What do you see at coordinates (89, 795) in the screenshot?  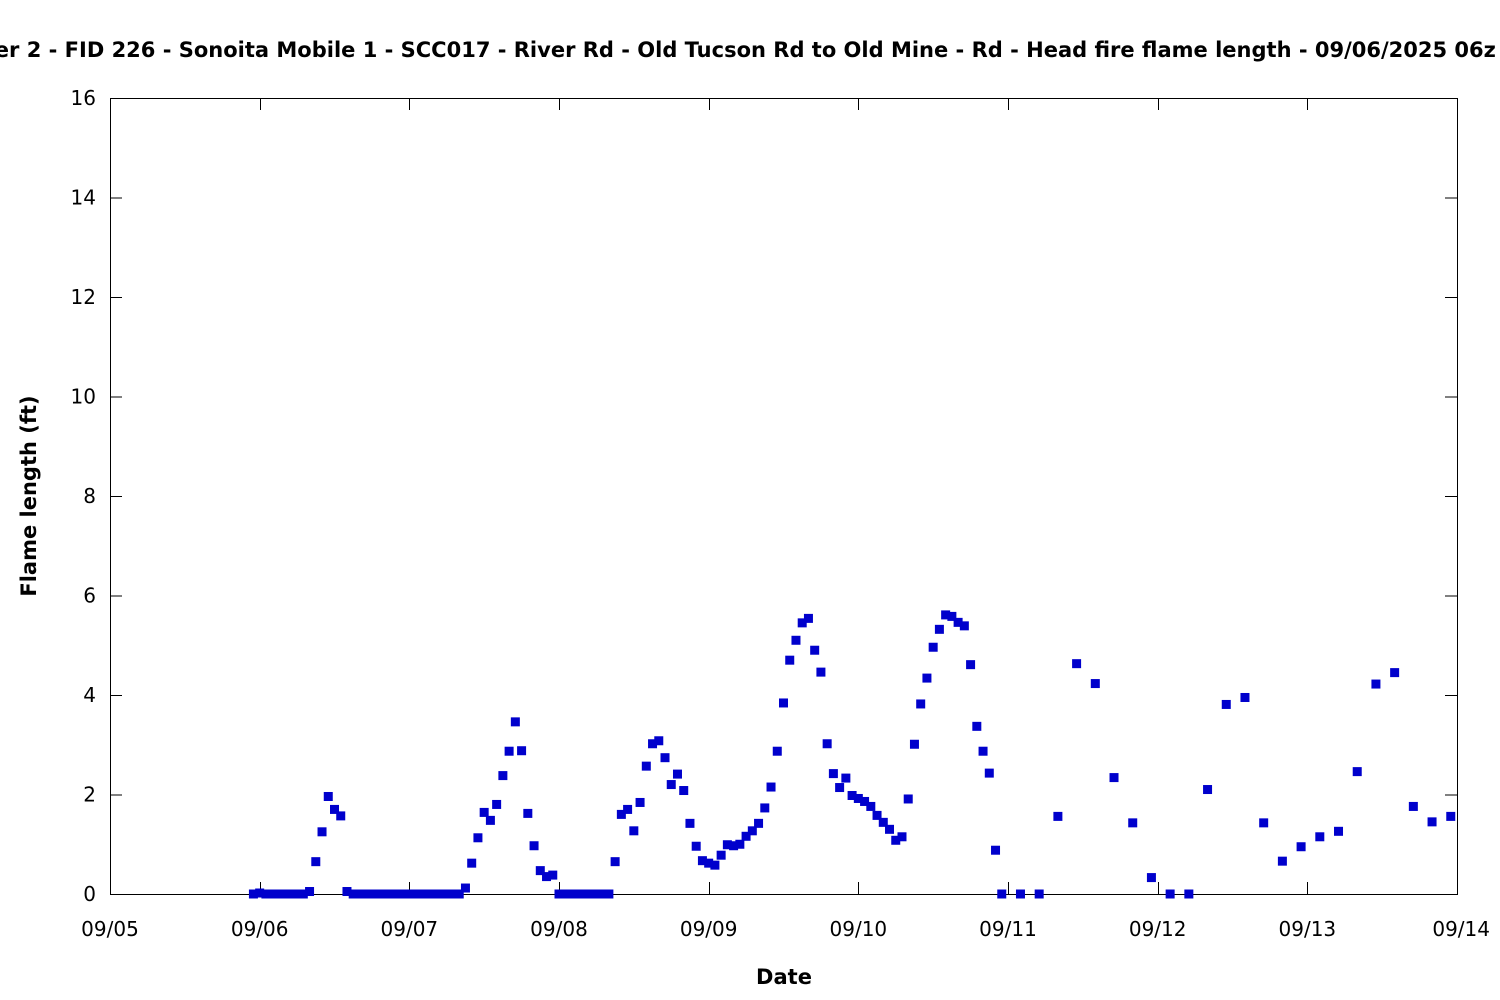 I see `y-tick-label: 2` at bounding box center [89, 795].